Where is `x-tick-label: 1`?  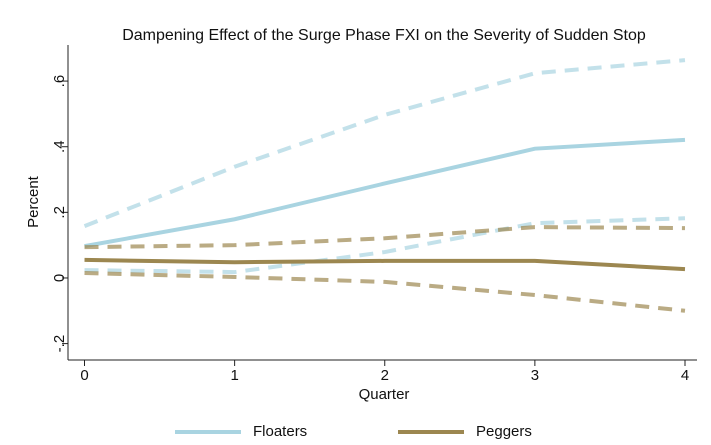 x-tick-label: 1 is located at coordinates (234, 375).